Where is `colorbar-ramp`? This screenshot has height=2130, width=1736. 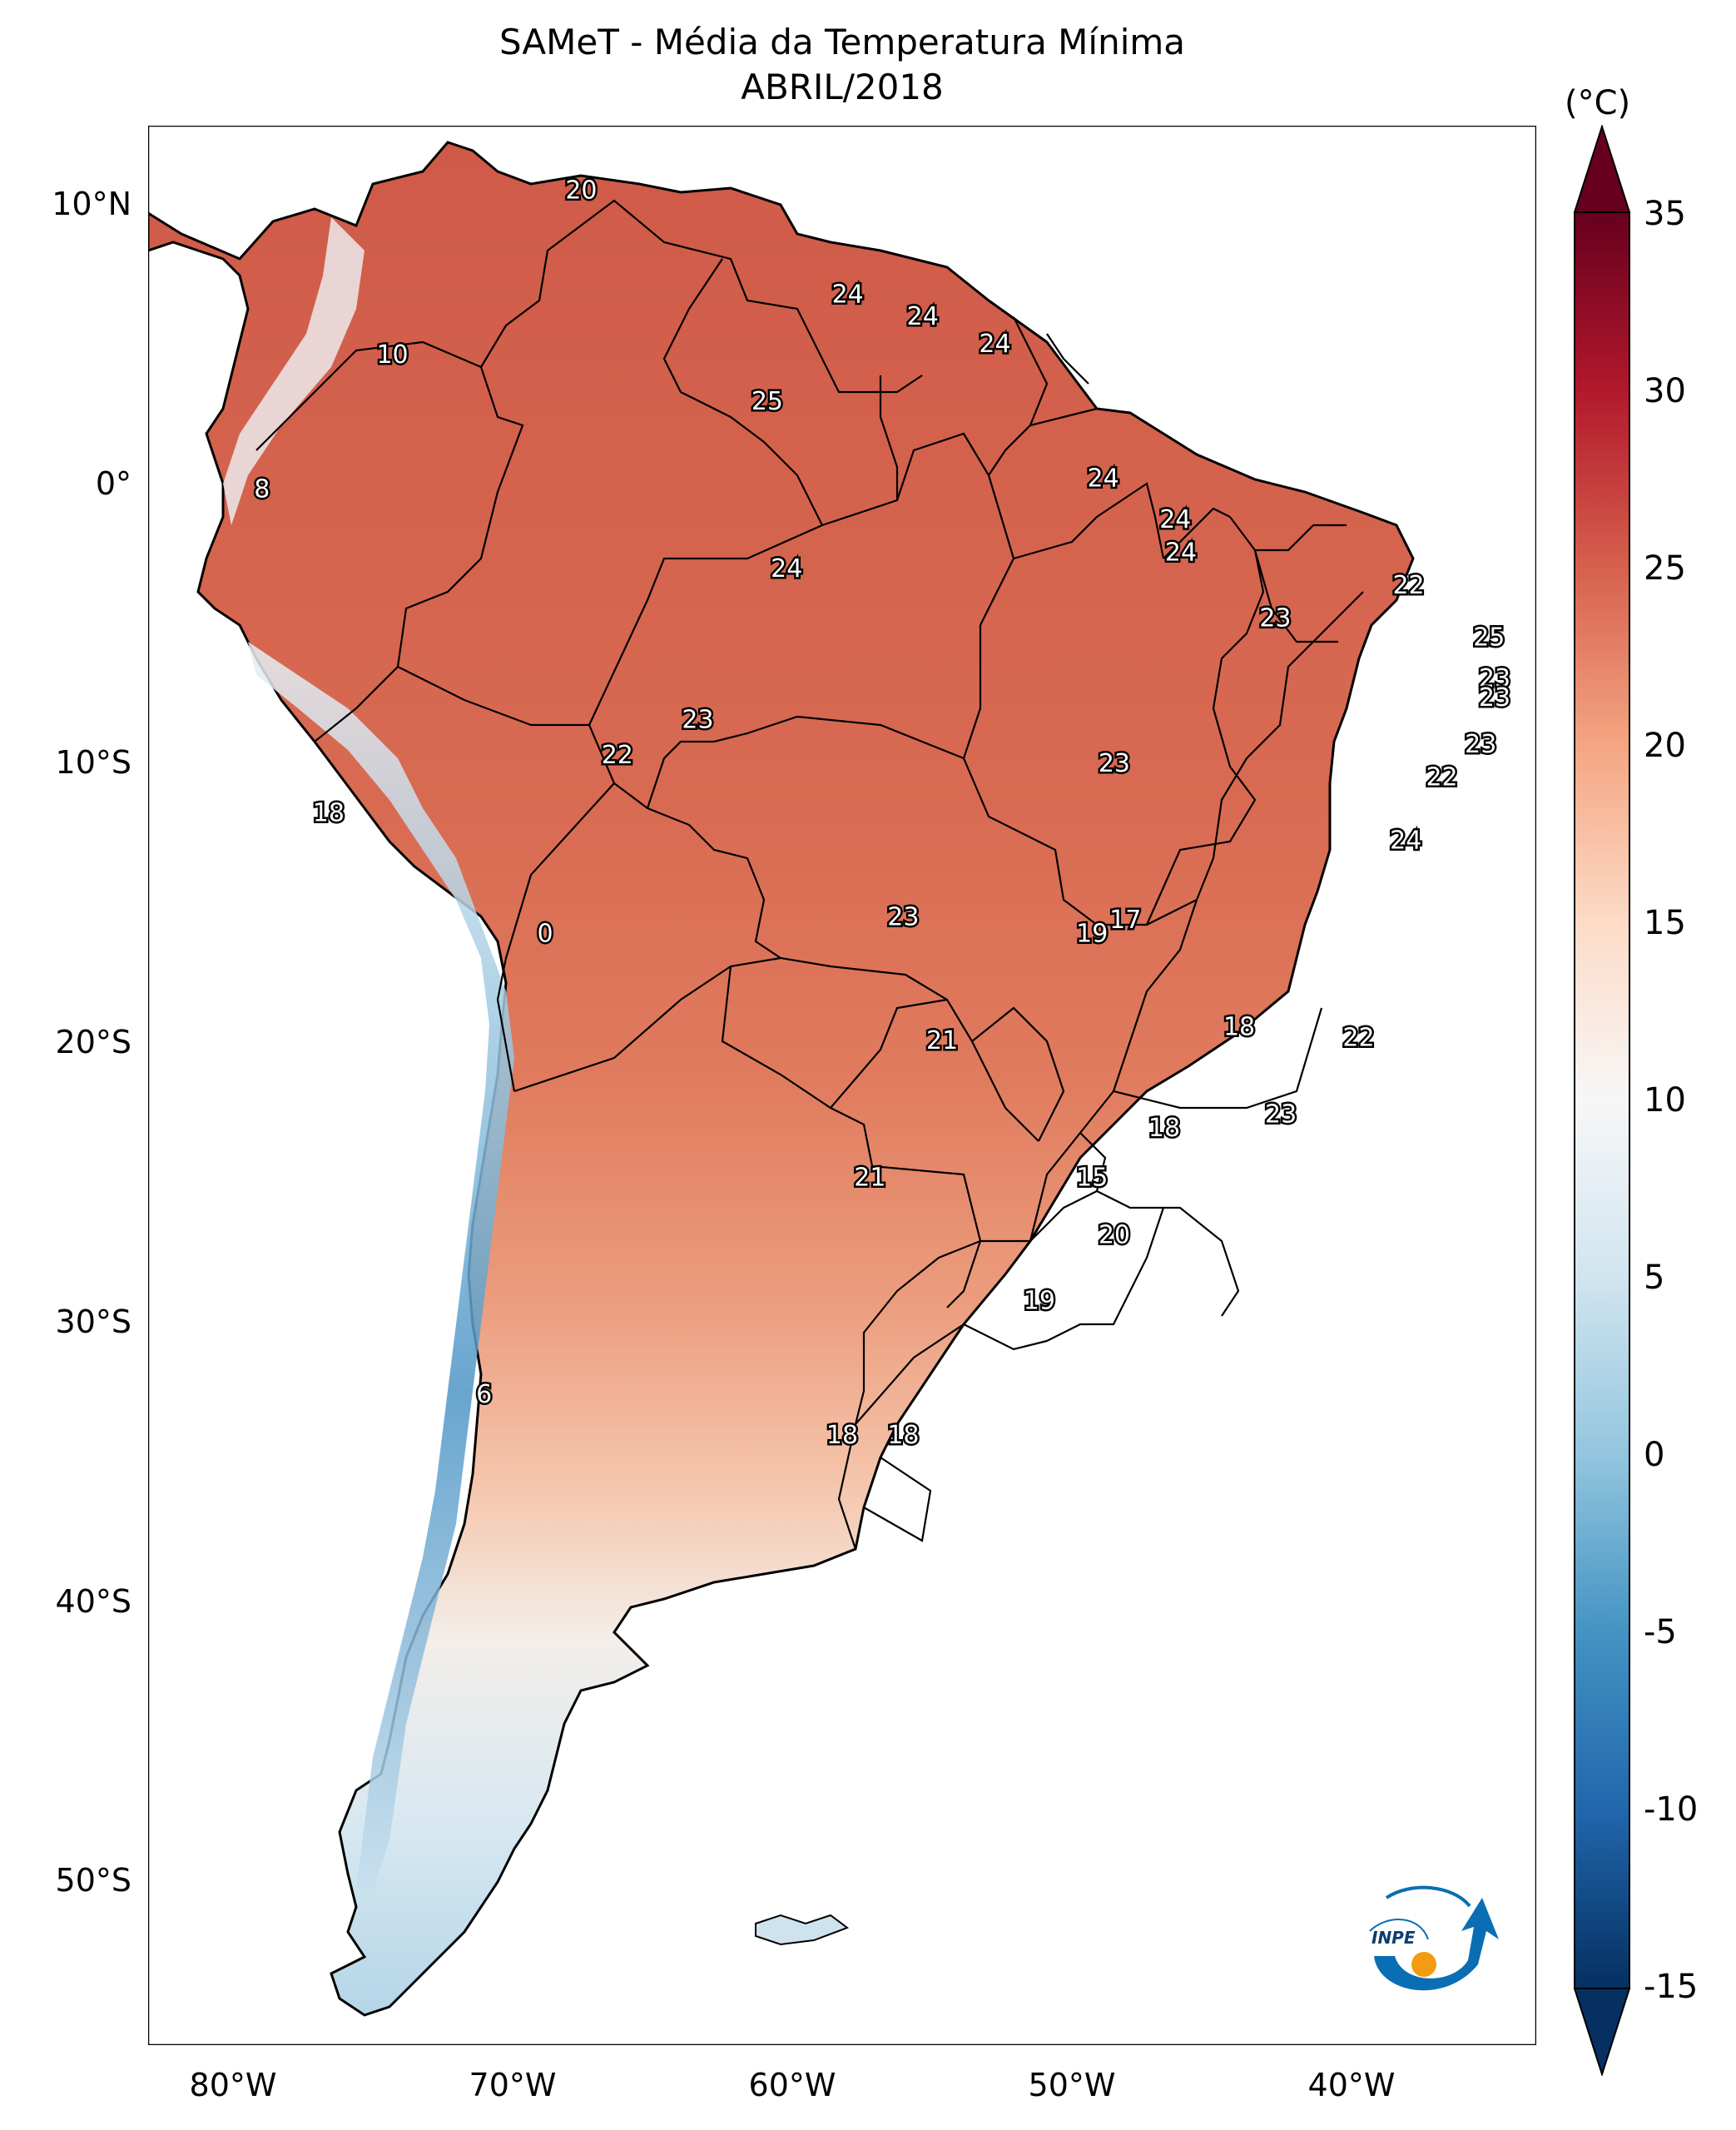
colorbar-ramp is located at coordinates (1602, 1100).